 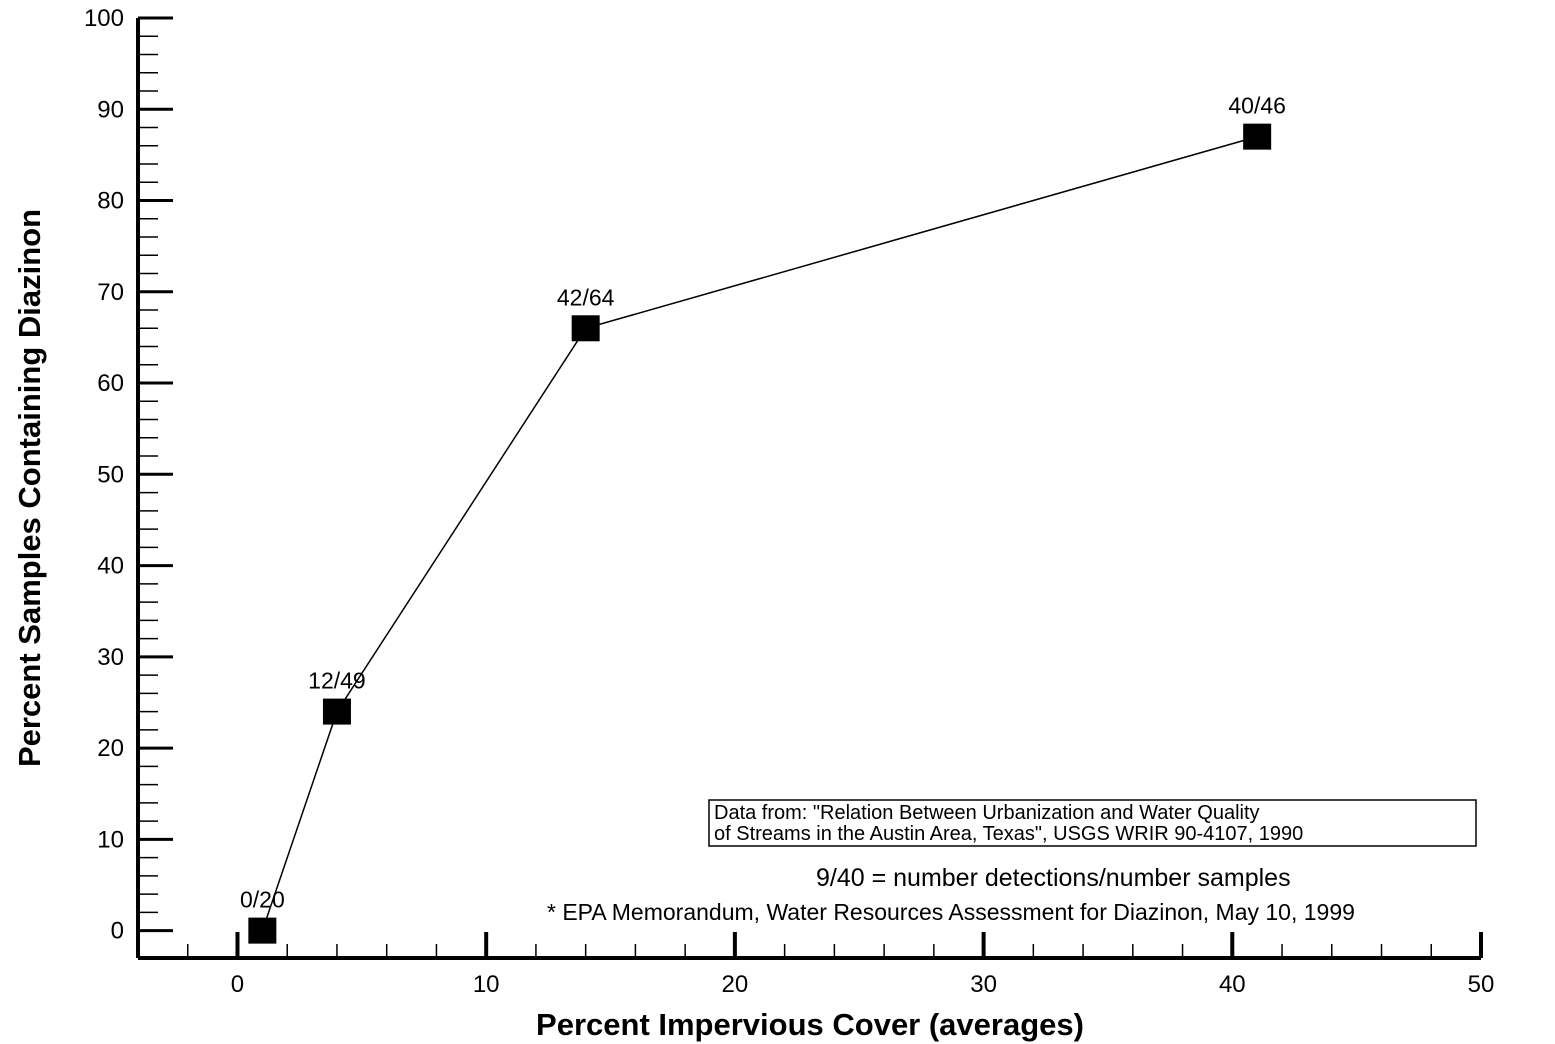 I want to click on y-tick-label: 90, so click(x=110, y=109).